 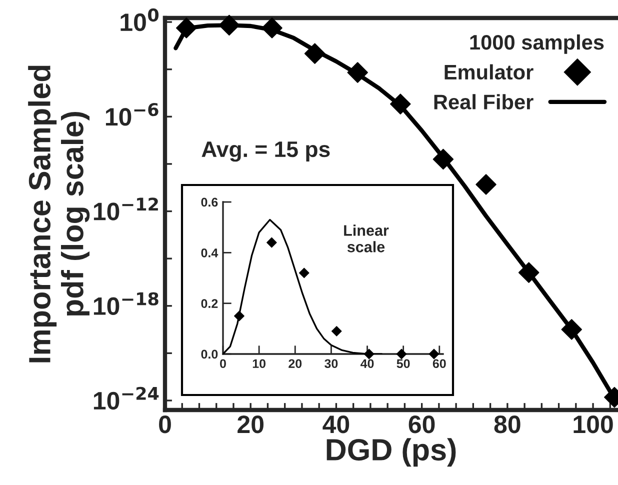 What do you see at coordinates (489, 72) in the screenshot?
I see `legend-label: Emulator` at bounding box center [489, 72].